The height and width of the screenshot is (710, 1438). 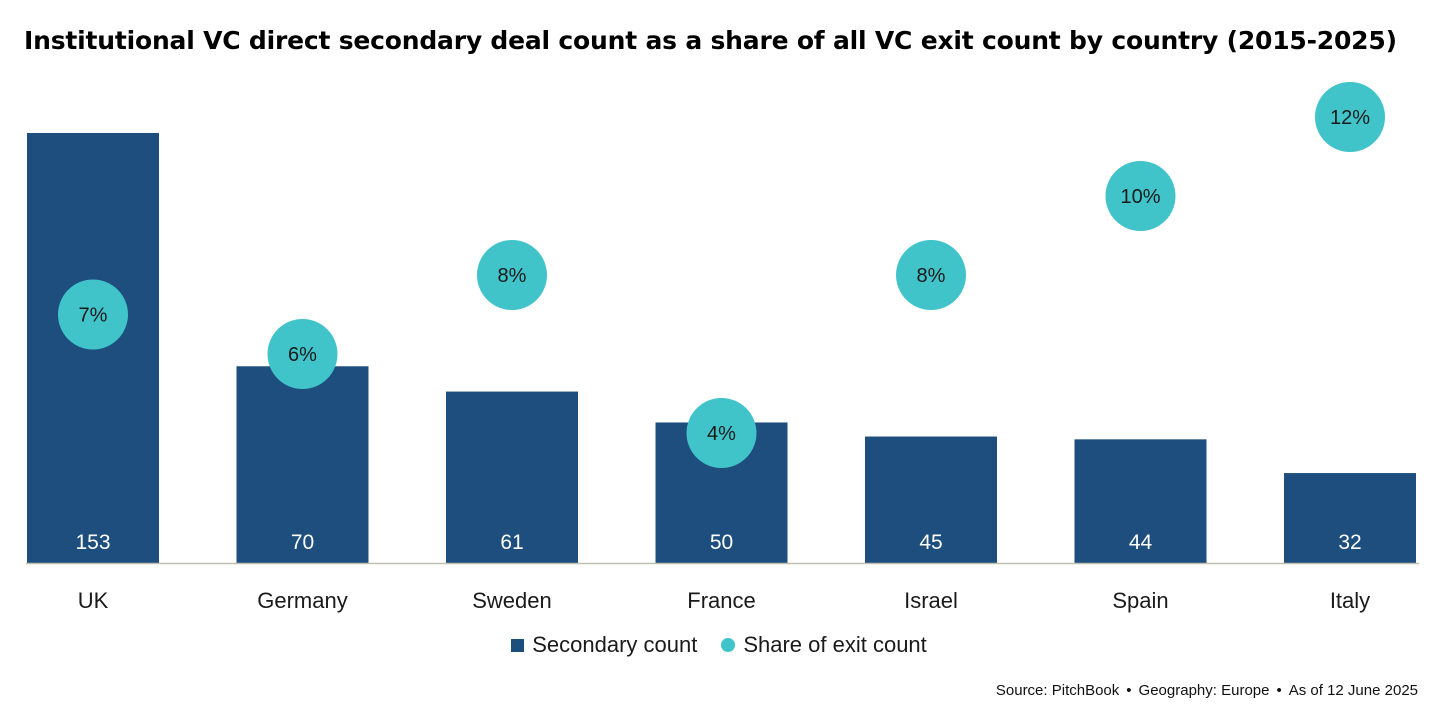 I want to click on geography-text: Geography: Europe, so click(x=1204, y=690).